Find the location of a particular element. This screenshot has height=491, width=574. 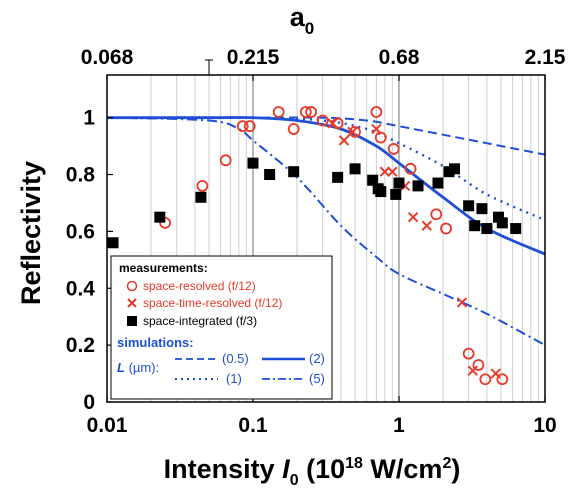

top-axis-title: a0 is located at coordinates (302, 20).